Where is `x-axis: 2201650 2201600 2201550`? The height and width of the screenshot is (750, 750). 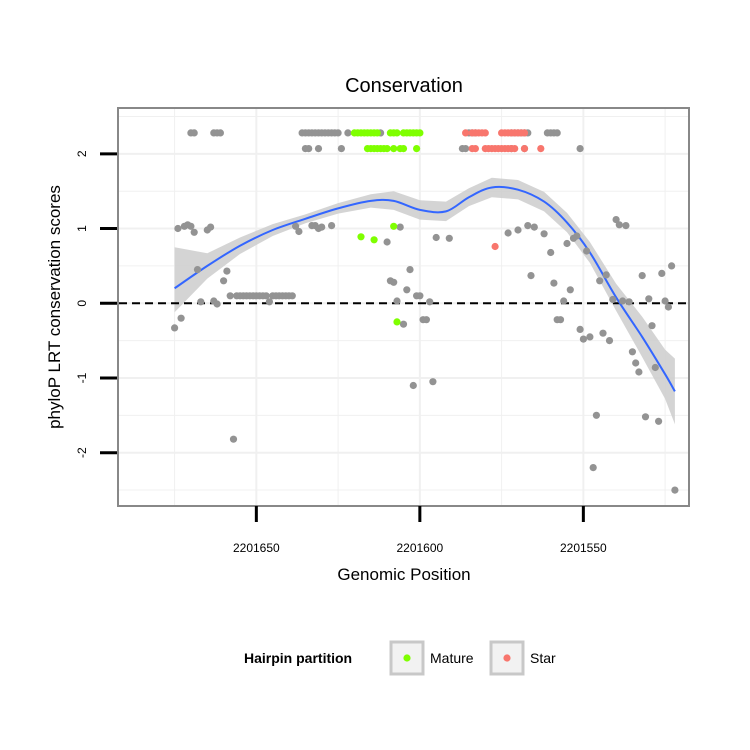 x-axis: 2201650 2201600 2201550 is located at coordinates (420, 530).